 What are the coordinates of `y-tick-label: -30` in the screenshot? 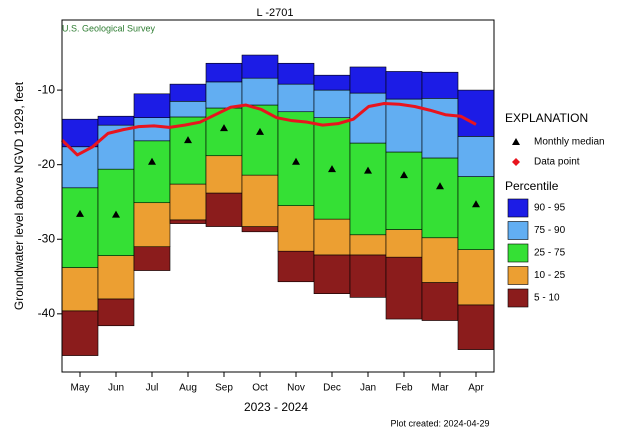 It's located at (47, 238).